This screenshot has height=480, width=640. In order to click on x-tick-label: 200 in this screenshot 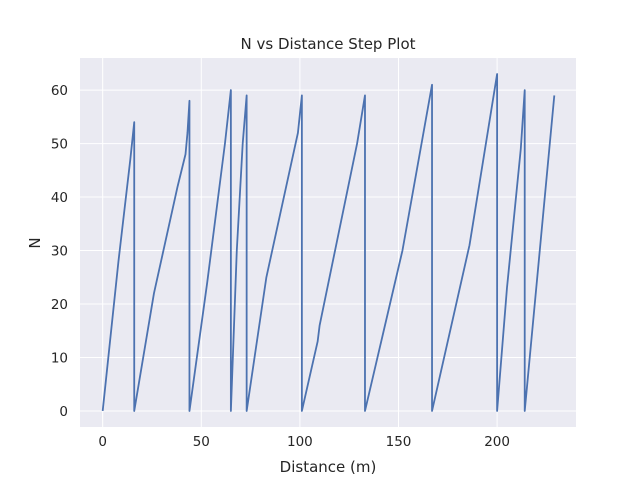, I will do `click(497, 442)`.